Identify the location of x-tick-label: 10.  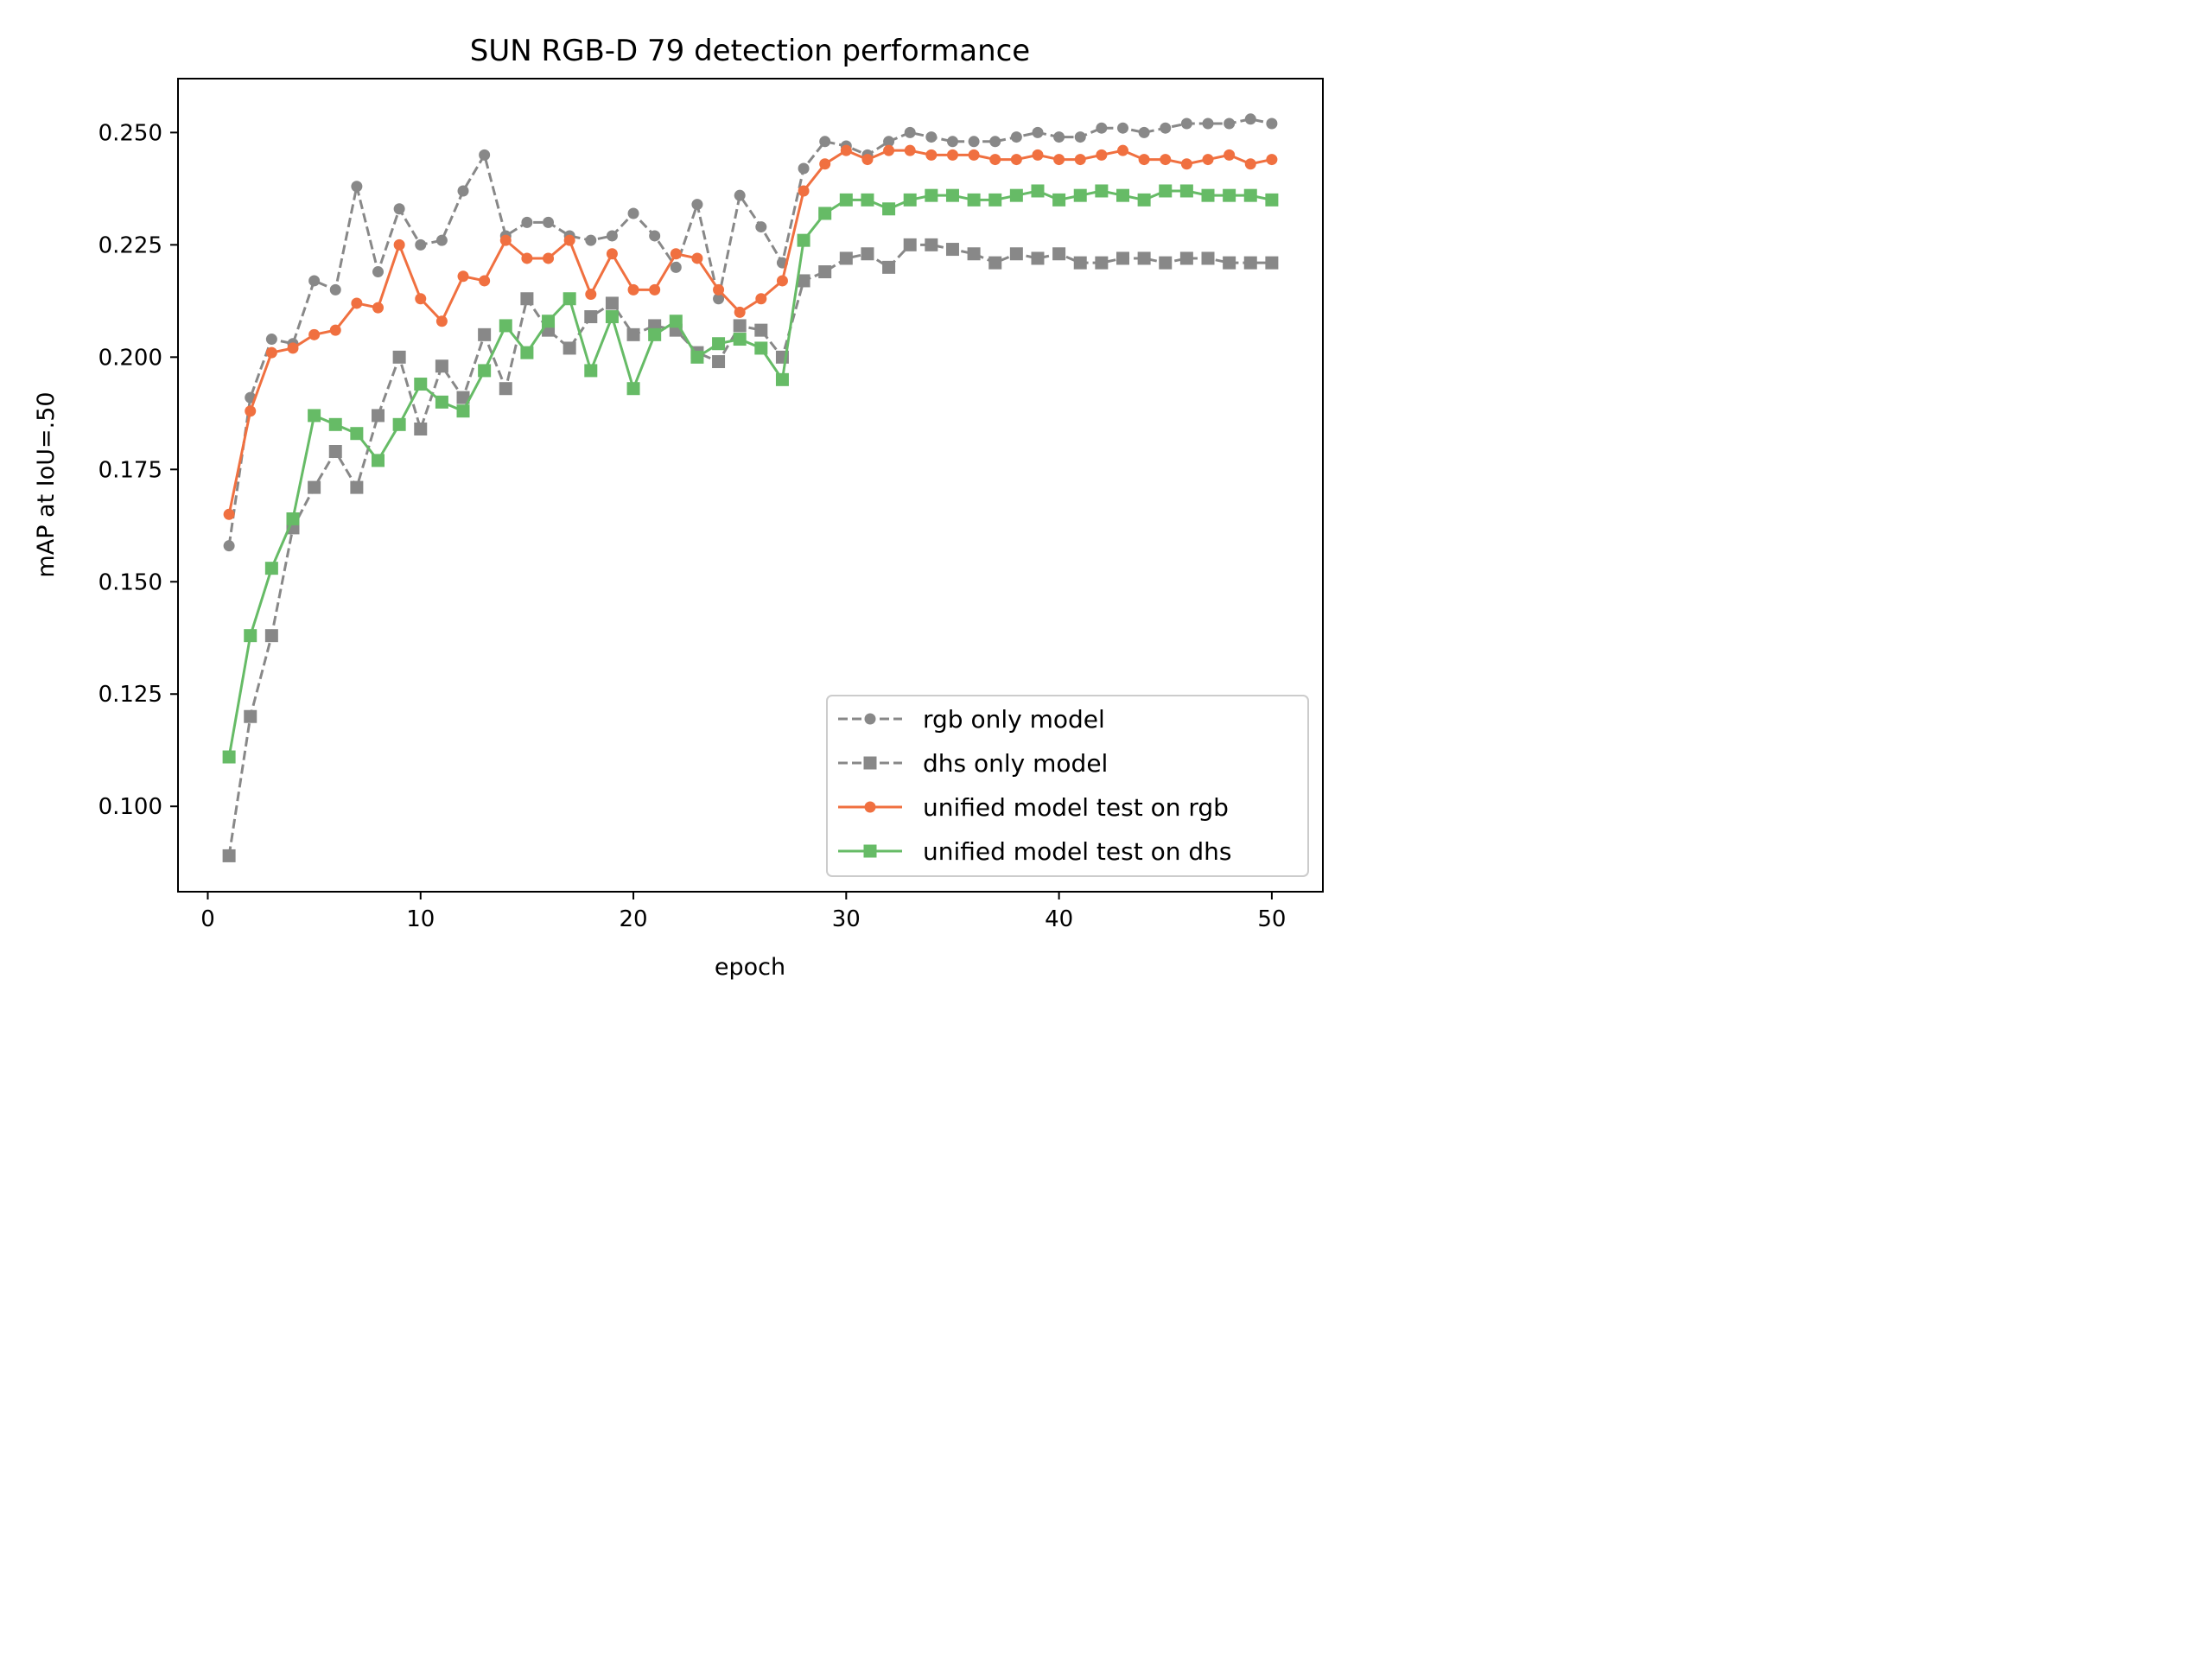
(420, 919).